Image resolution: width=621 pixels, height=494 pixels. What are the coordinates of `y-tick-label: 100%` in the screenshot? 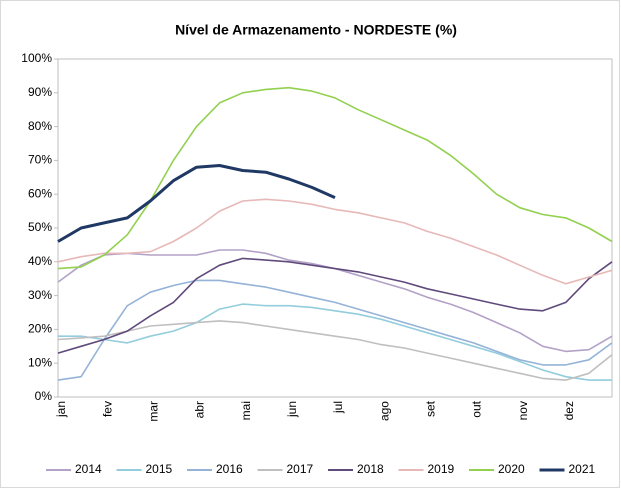 It's located at (36, 58).